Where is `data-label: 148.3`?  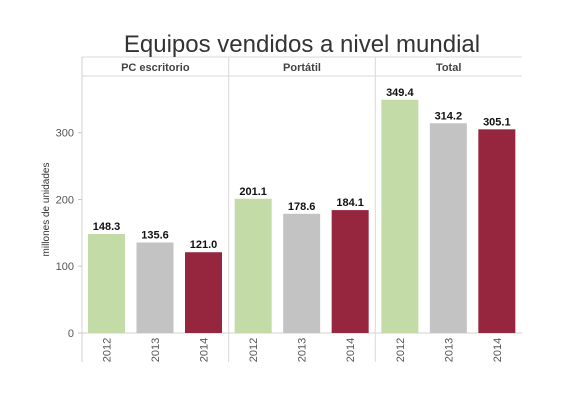 data-label: 148.3 is located at coordinates (107, 227).